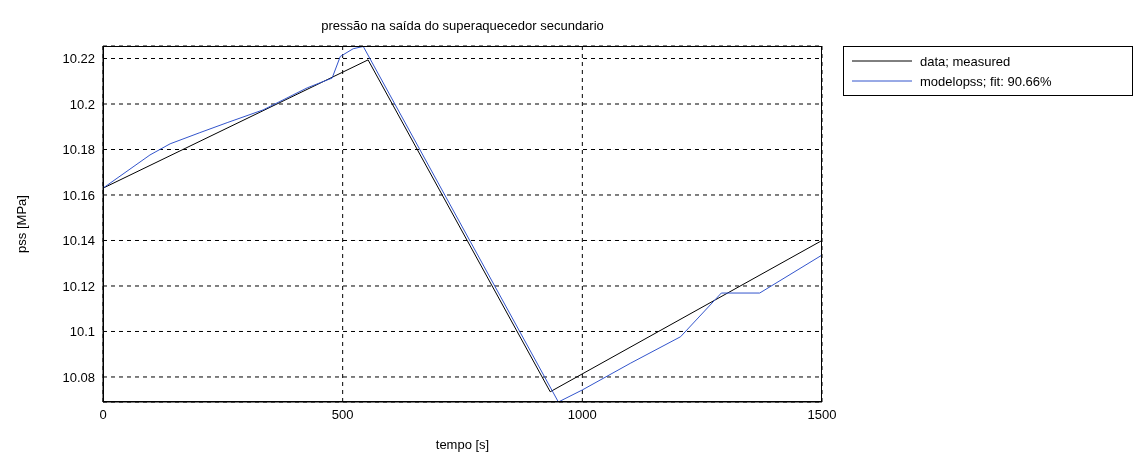 Image resolution: width=1137 pixels, height=461 pixels. I want to click on x-tick-label: 1000, so click(582, 415).